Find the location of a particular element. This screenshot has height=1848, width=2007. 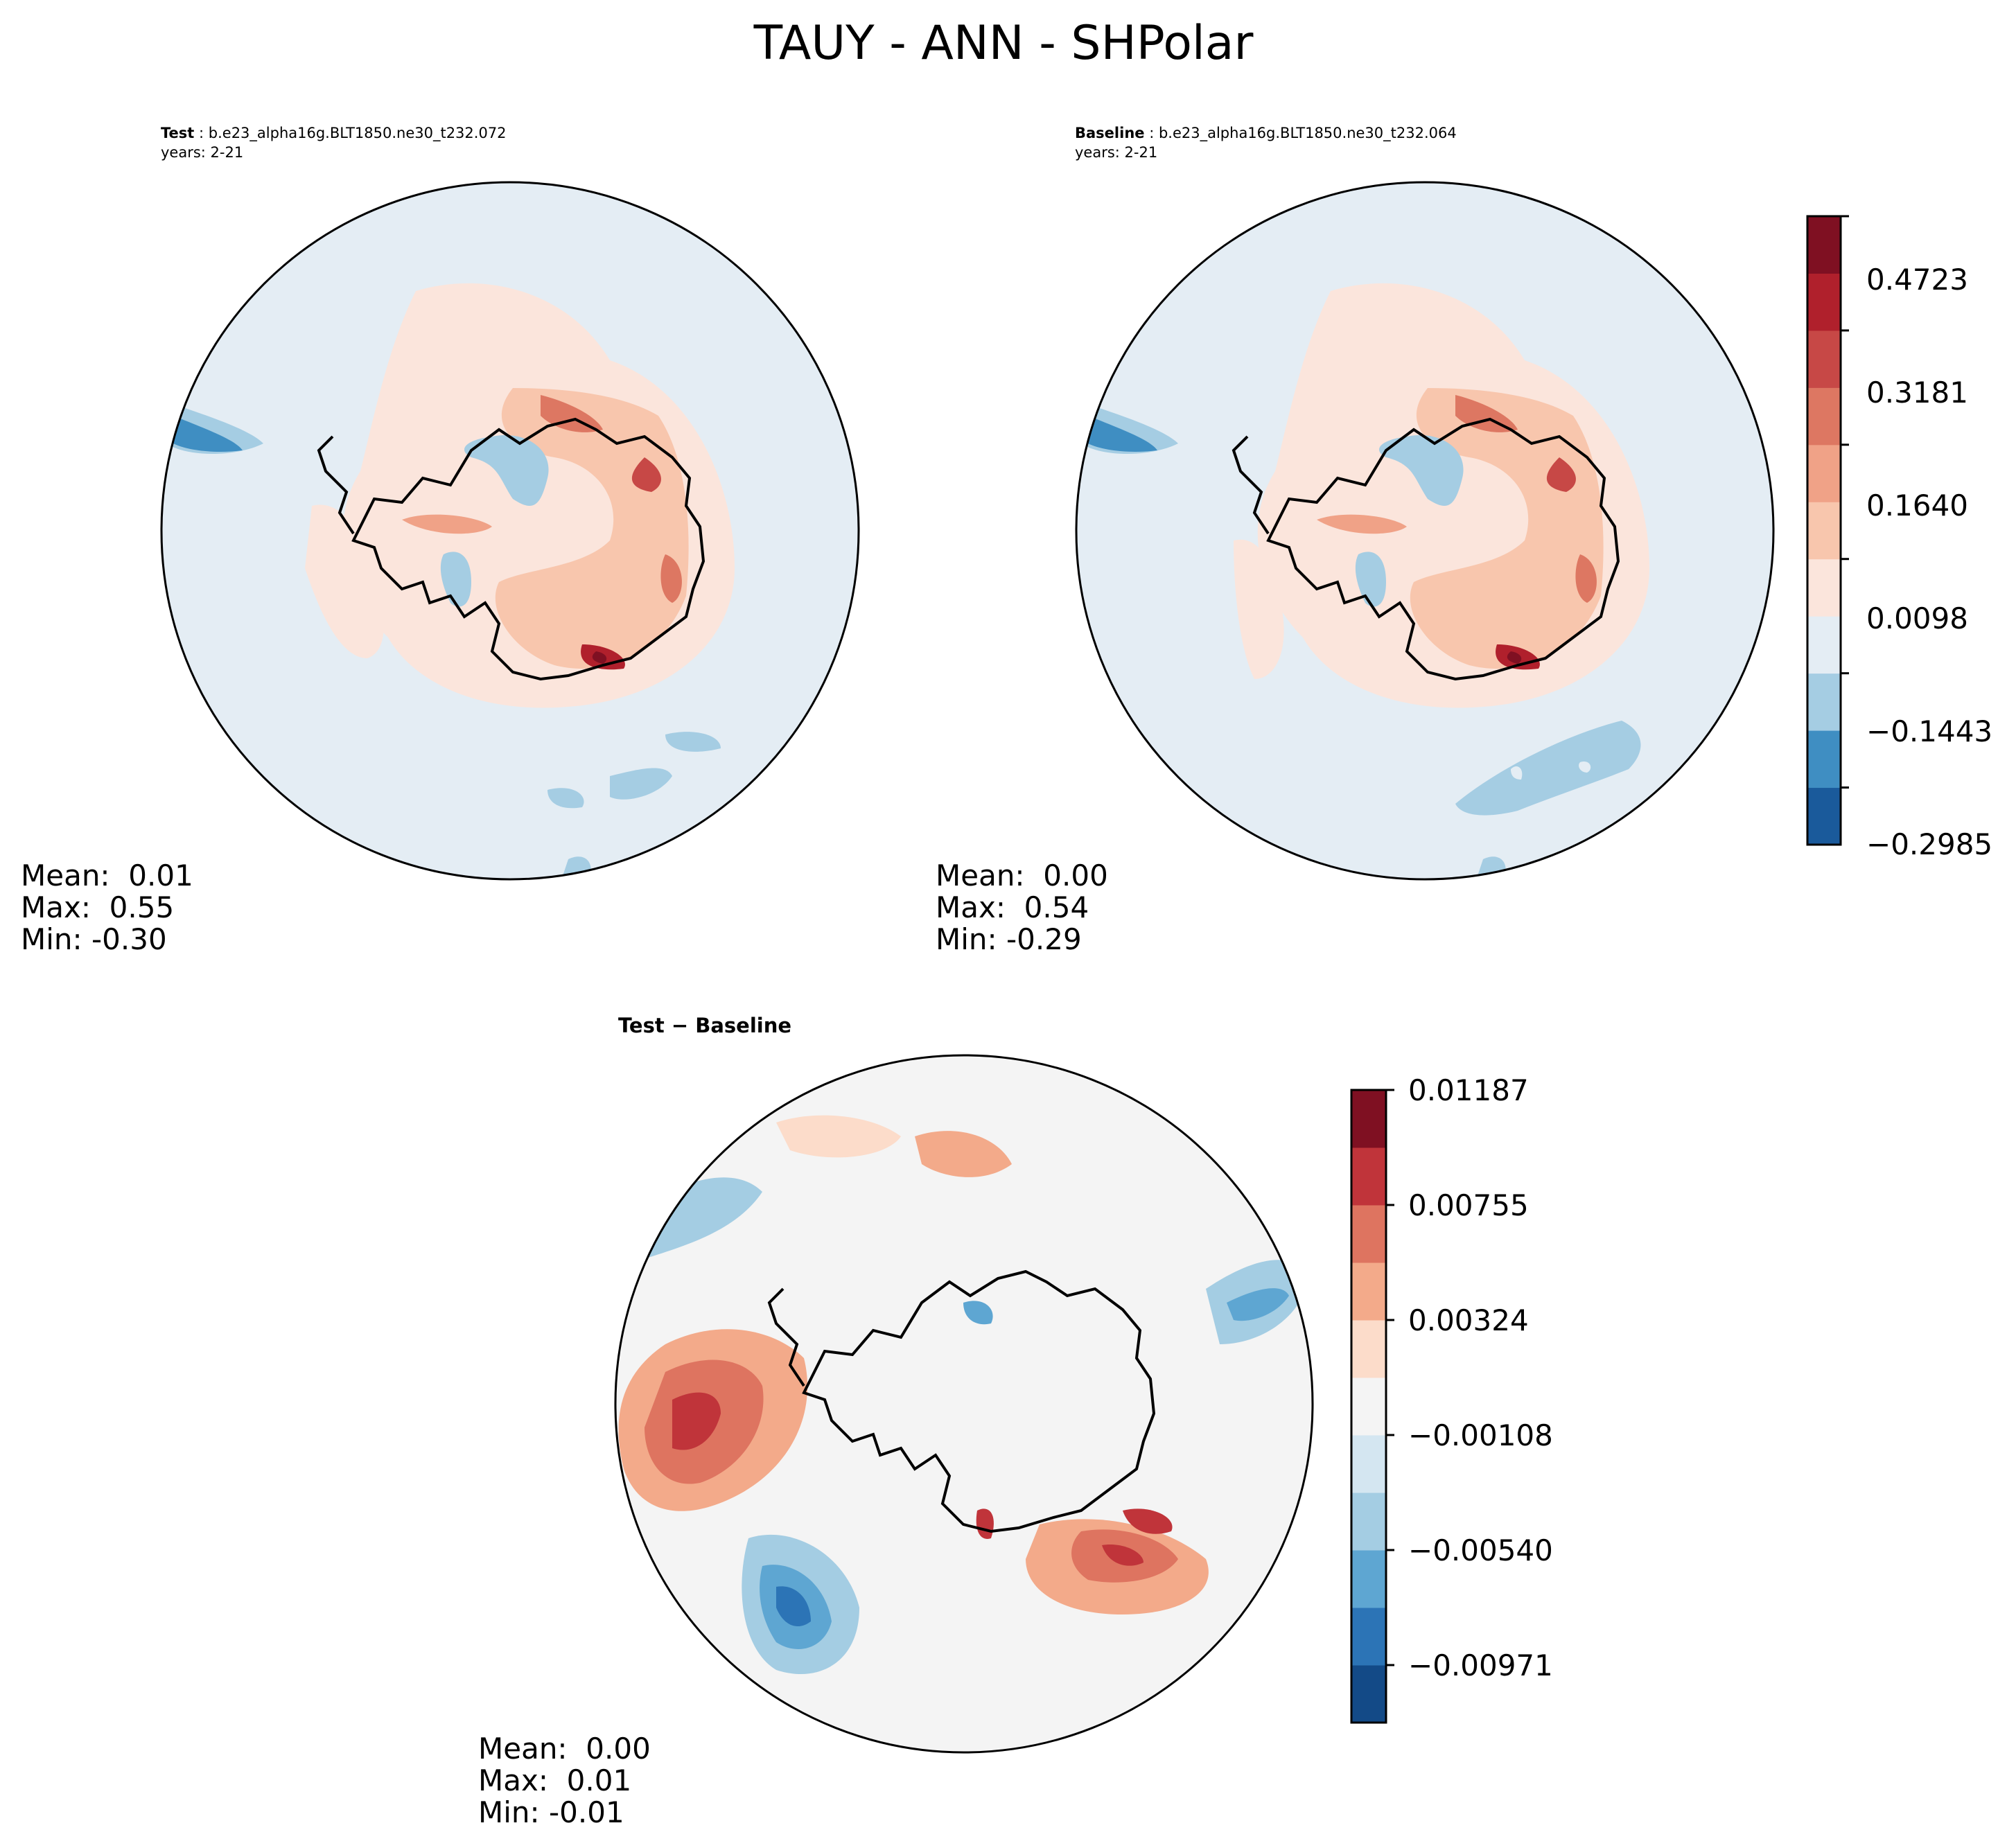

diff-max: Max: 0.01 is located at coordinates (555, 1780).